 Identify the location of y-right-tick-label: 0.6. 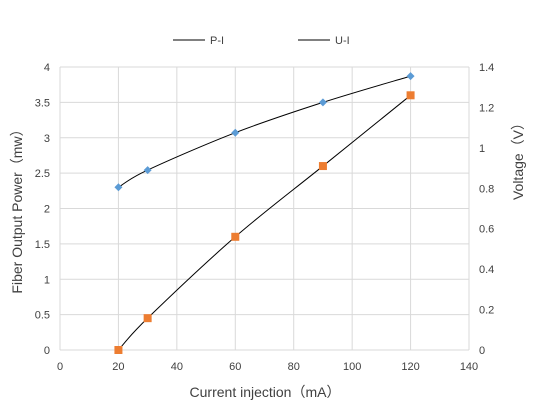
(486, 230).